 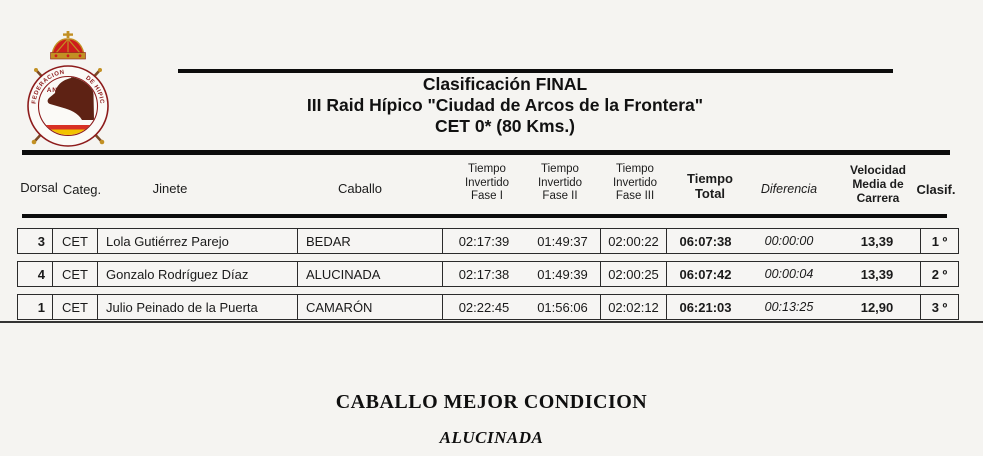 I want to click on cell-fase2: 01:56:06, so click(x=563, y=307).